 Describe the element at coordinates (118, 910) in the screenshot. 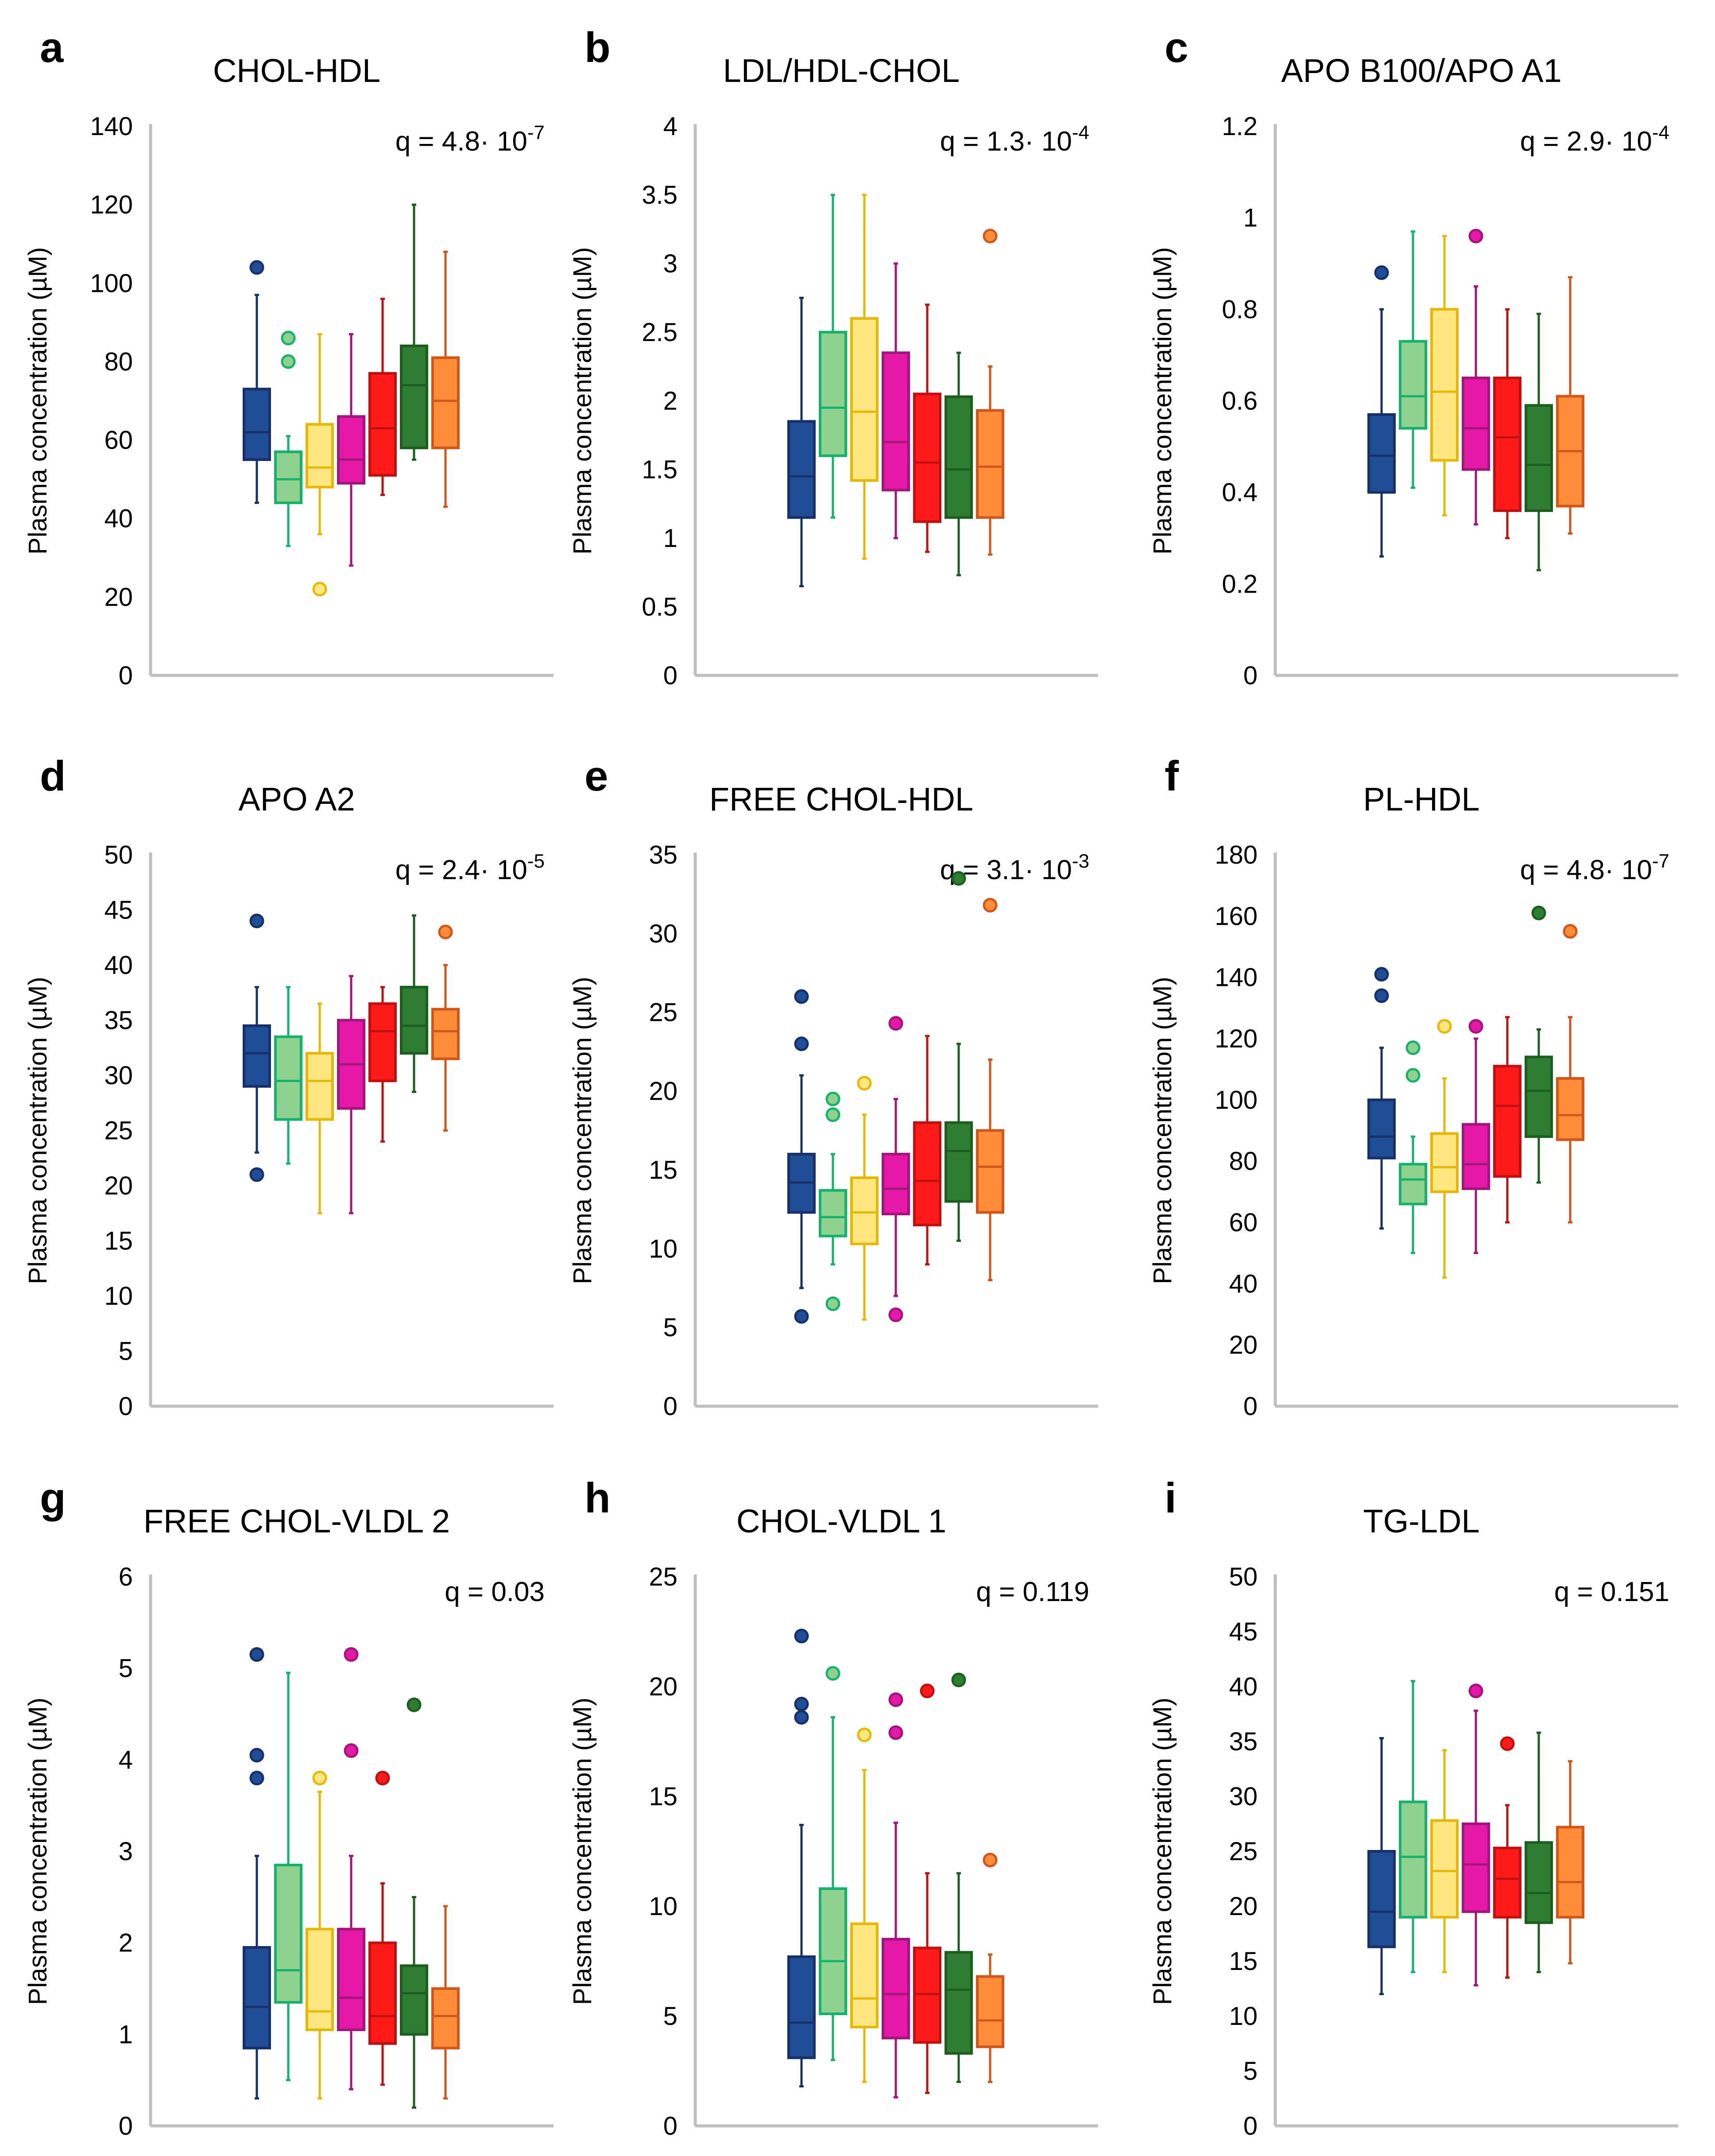

I see `y-tick-label: 45` at that location.